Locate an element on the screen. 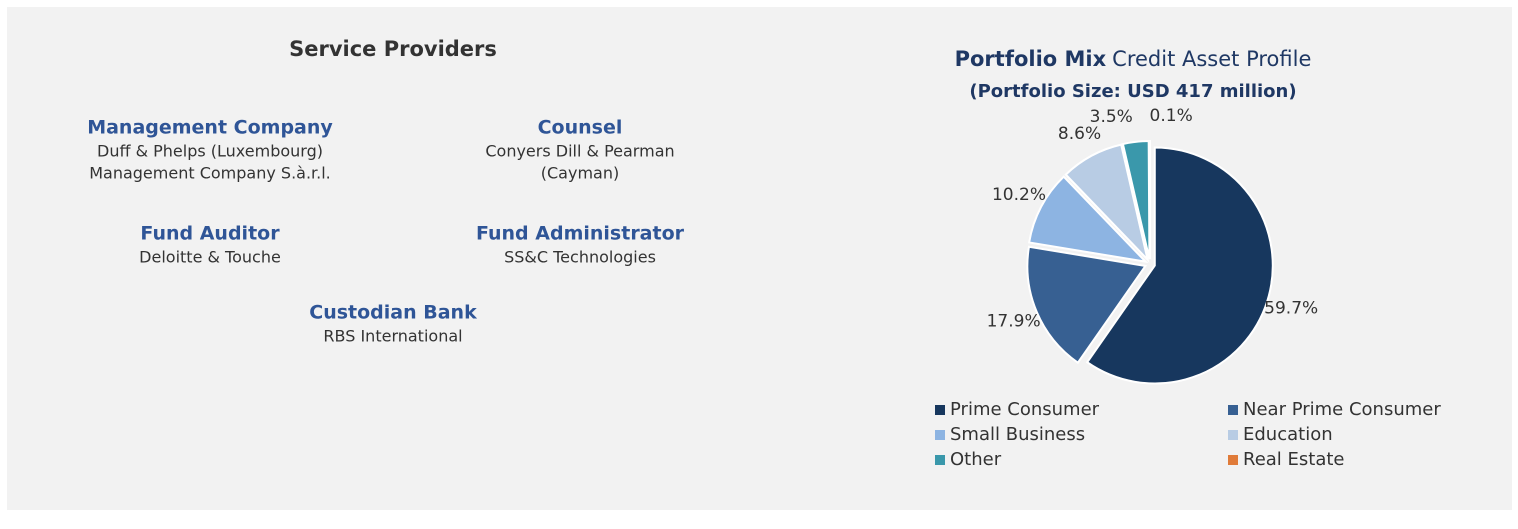 The width and height of the screenshot is (1518, 529). legend-label: Small Business is located at coordinates (1017, 434).